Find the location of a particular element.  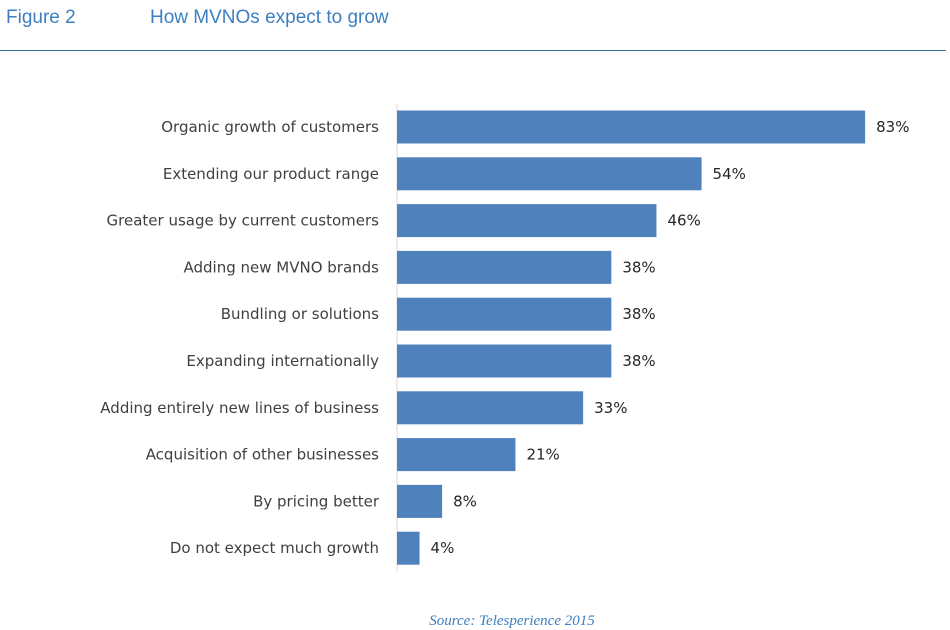

figure-title: How MVNOs expect to grow is located at coordinates (269, 17).